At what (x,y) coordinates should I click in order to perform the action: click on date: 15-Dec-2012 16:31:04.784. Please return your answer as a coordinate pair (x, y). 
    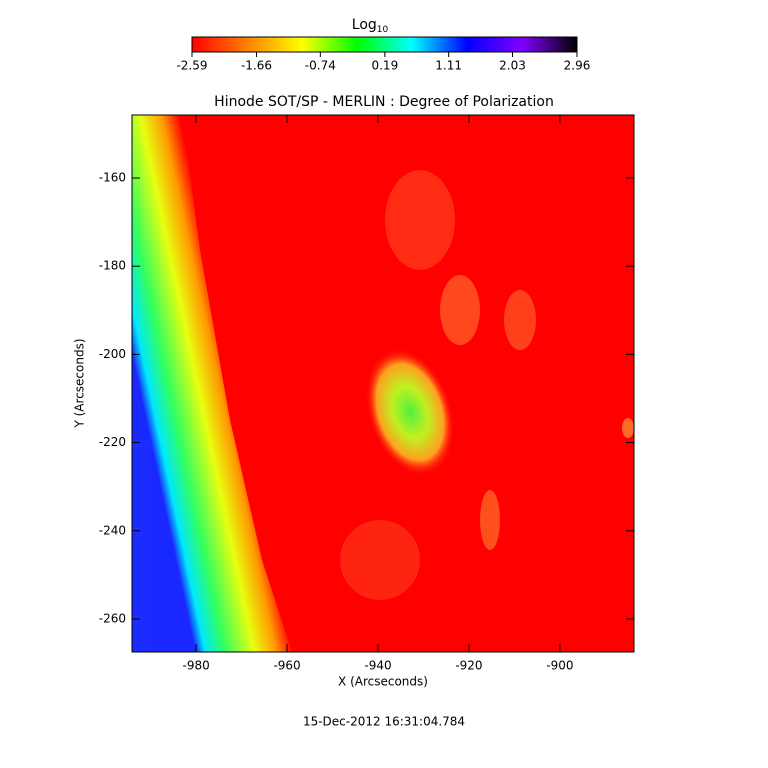
    Looking at the image, I should click on (384, 722).